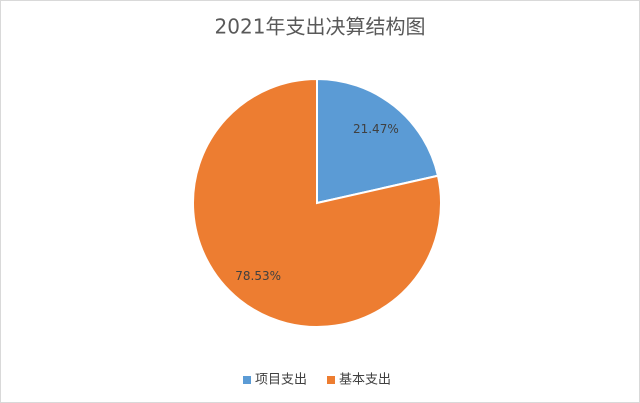  I want to click on value-label: 78.53%, so click(258, 276).